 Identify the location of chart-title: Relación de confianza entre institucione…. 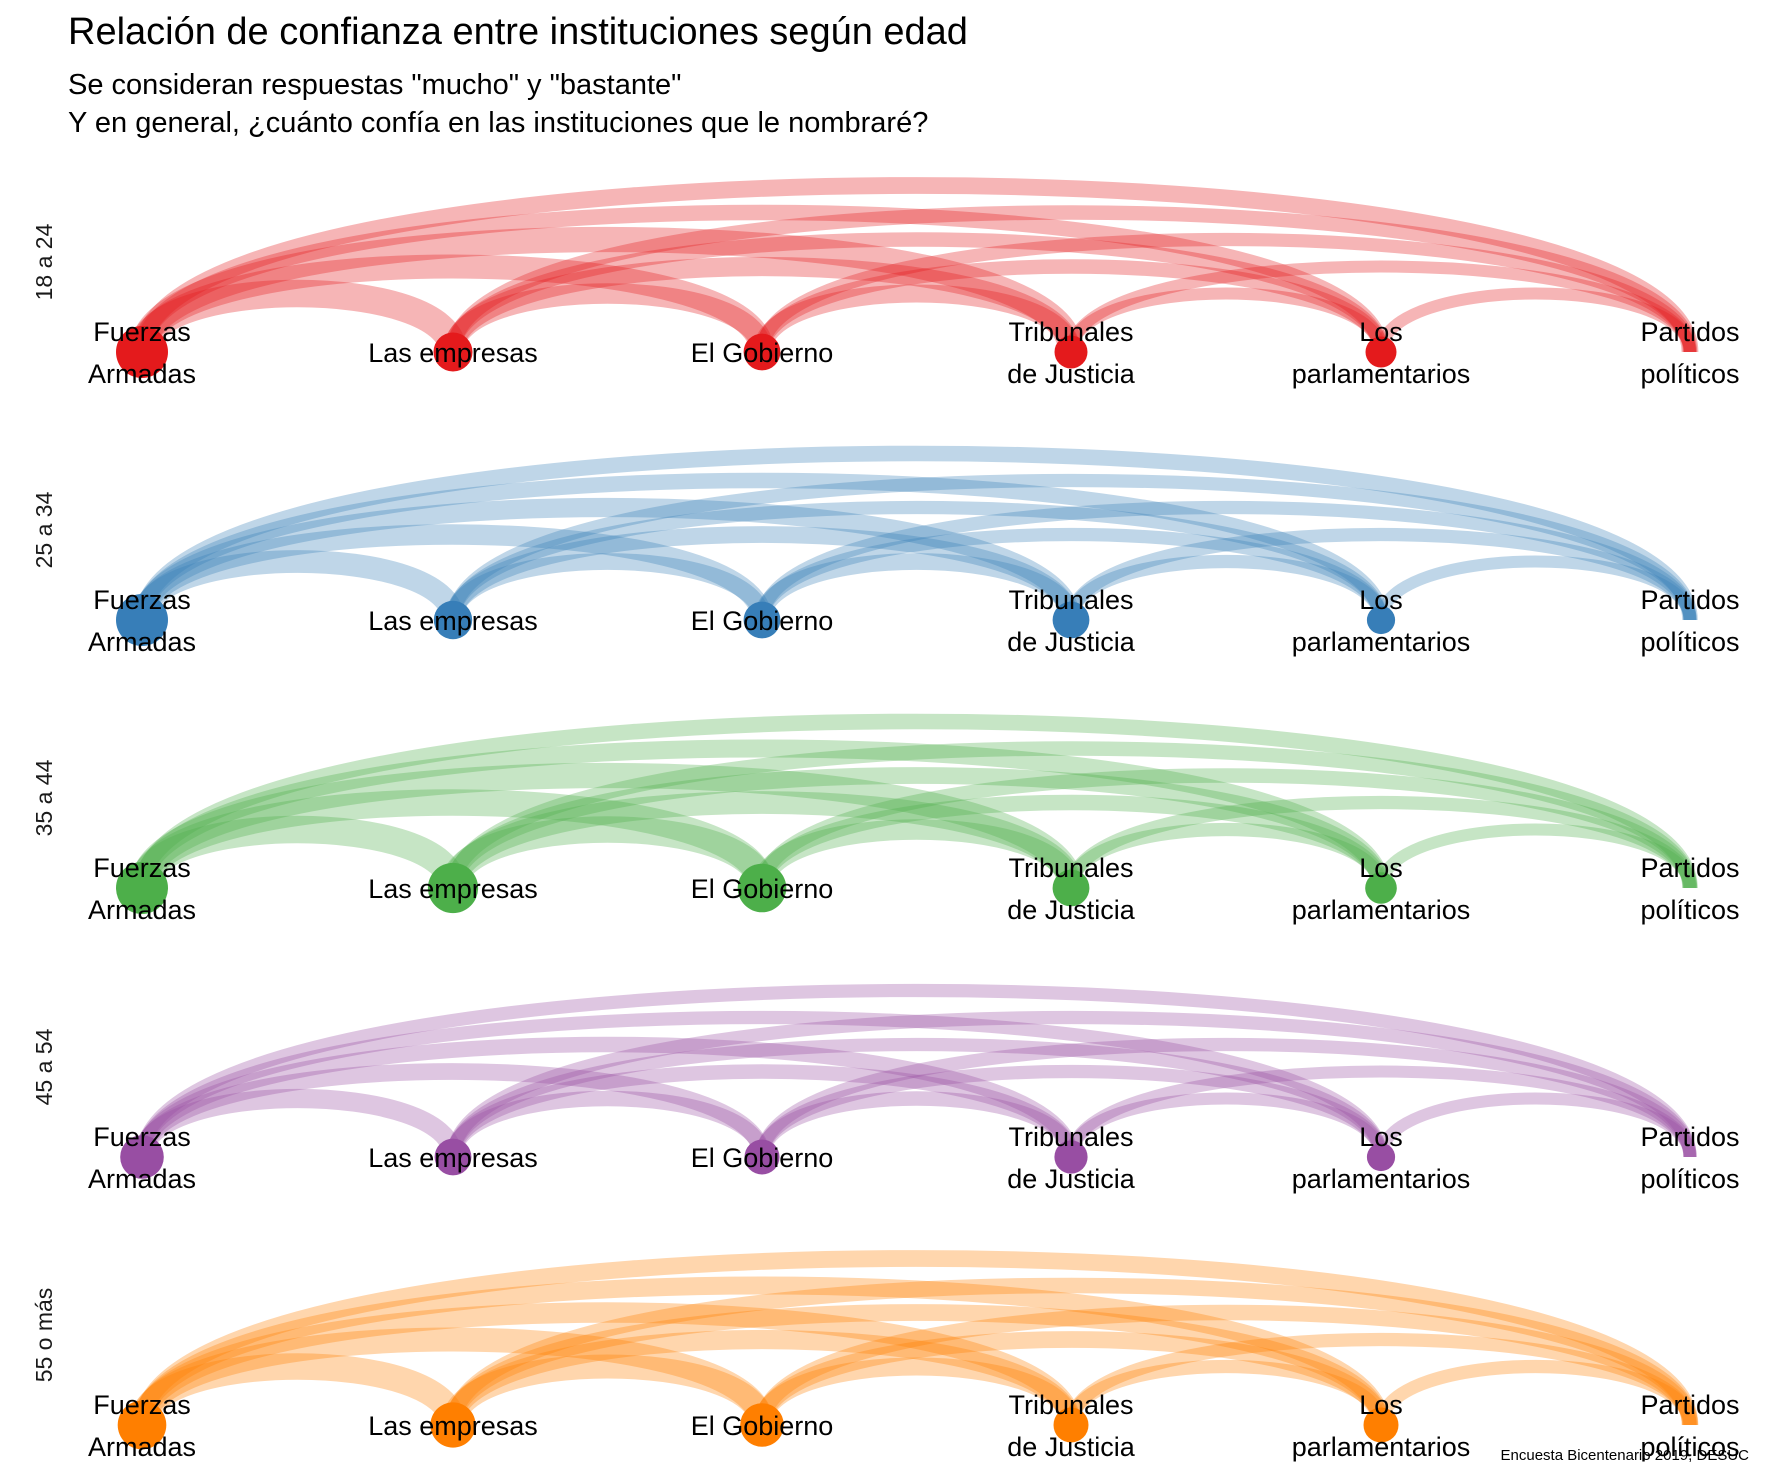
(518, 32).